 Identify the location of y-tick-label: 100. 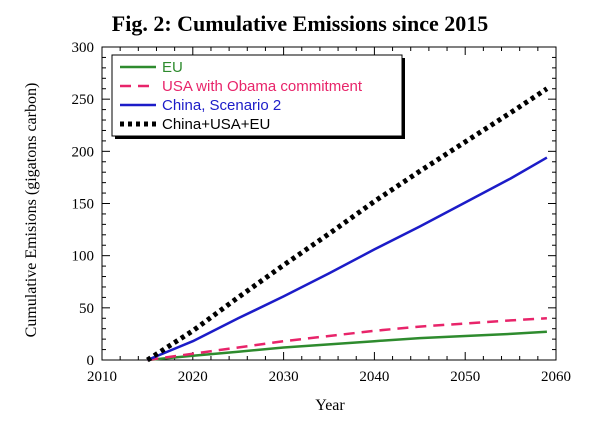
(83, 257).